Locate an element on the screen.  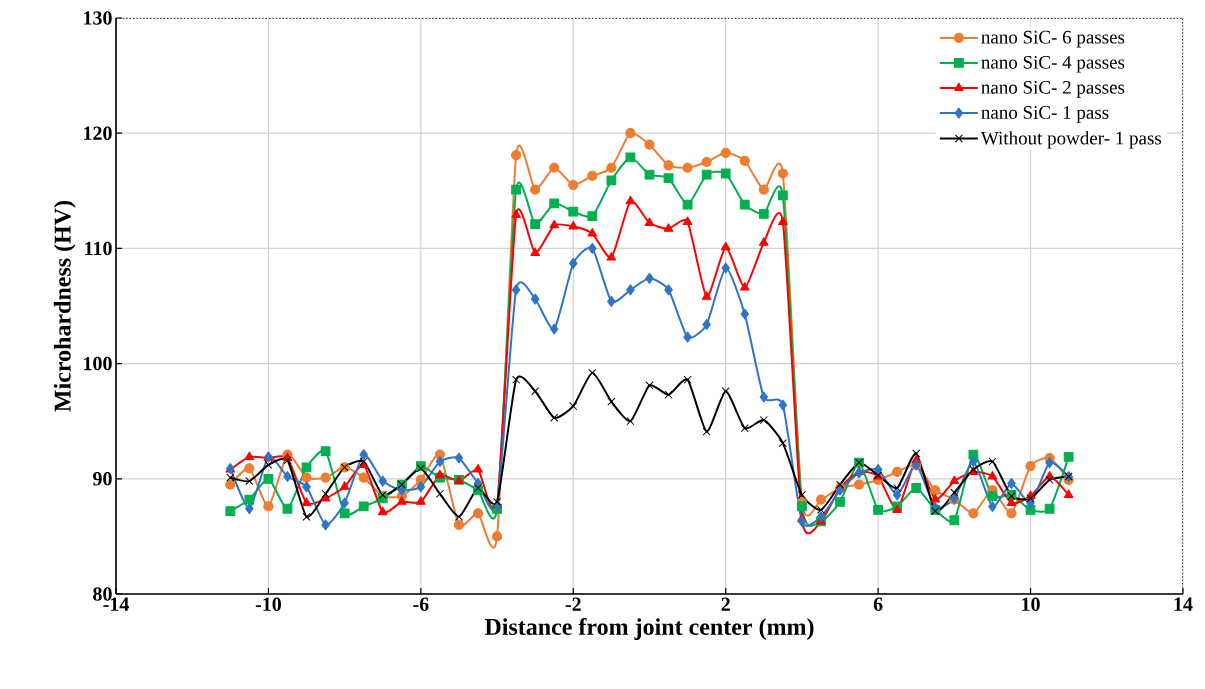
legend-label: nano SiC- 1 pass is located at coordinates (1045, 114).